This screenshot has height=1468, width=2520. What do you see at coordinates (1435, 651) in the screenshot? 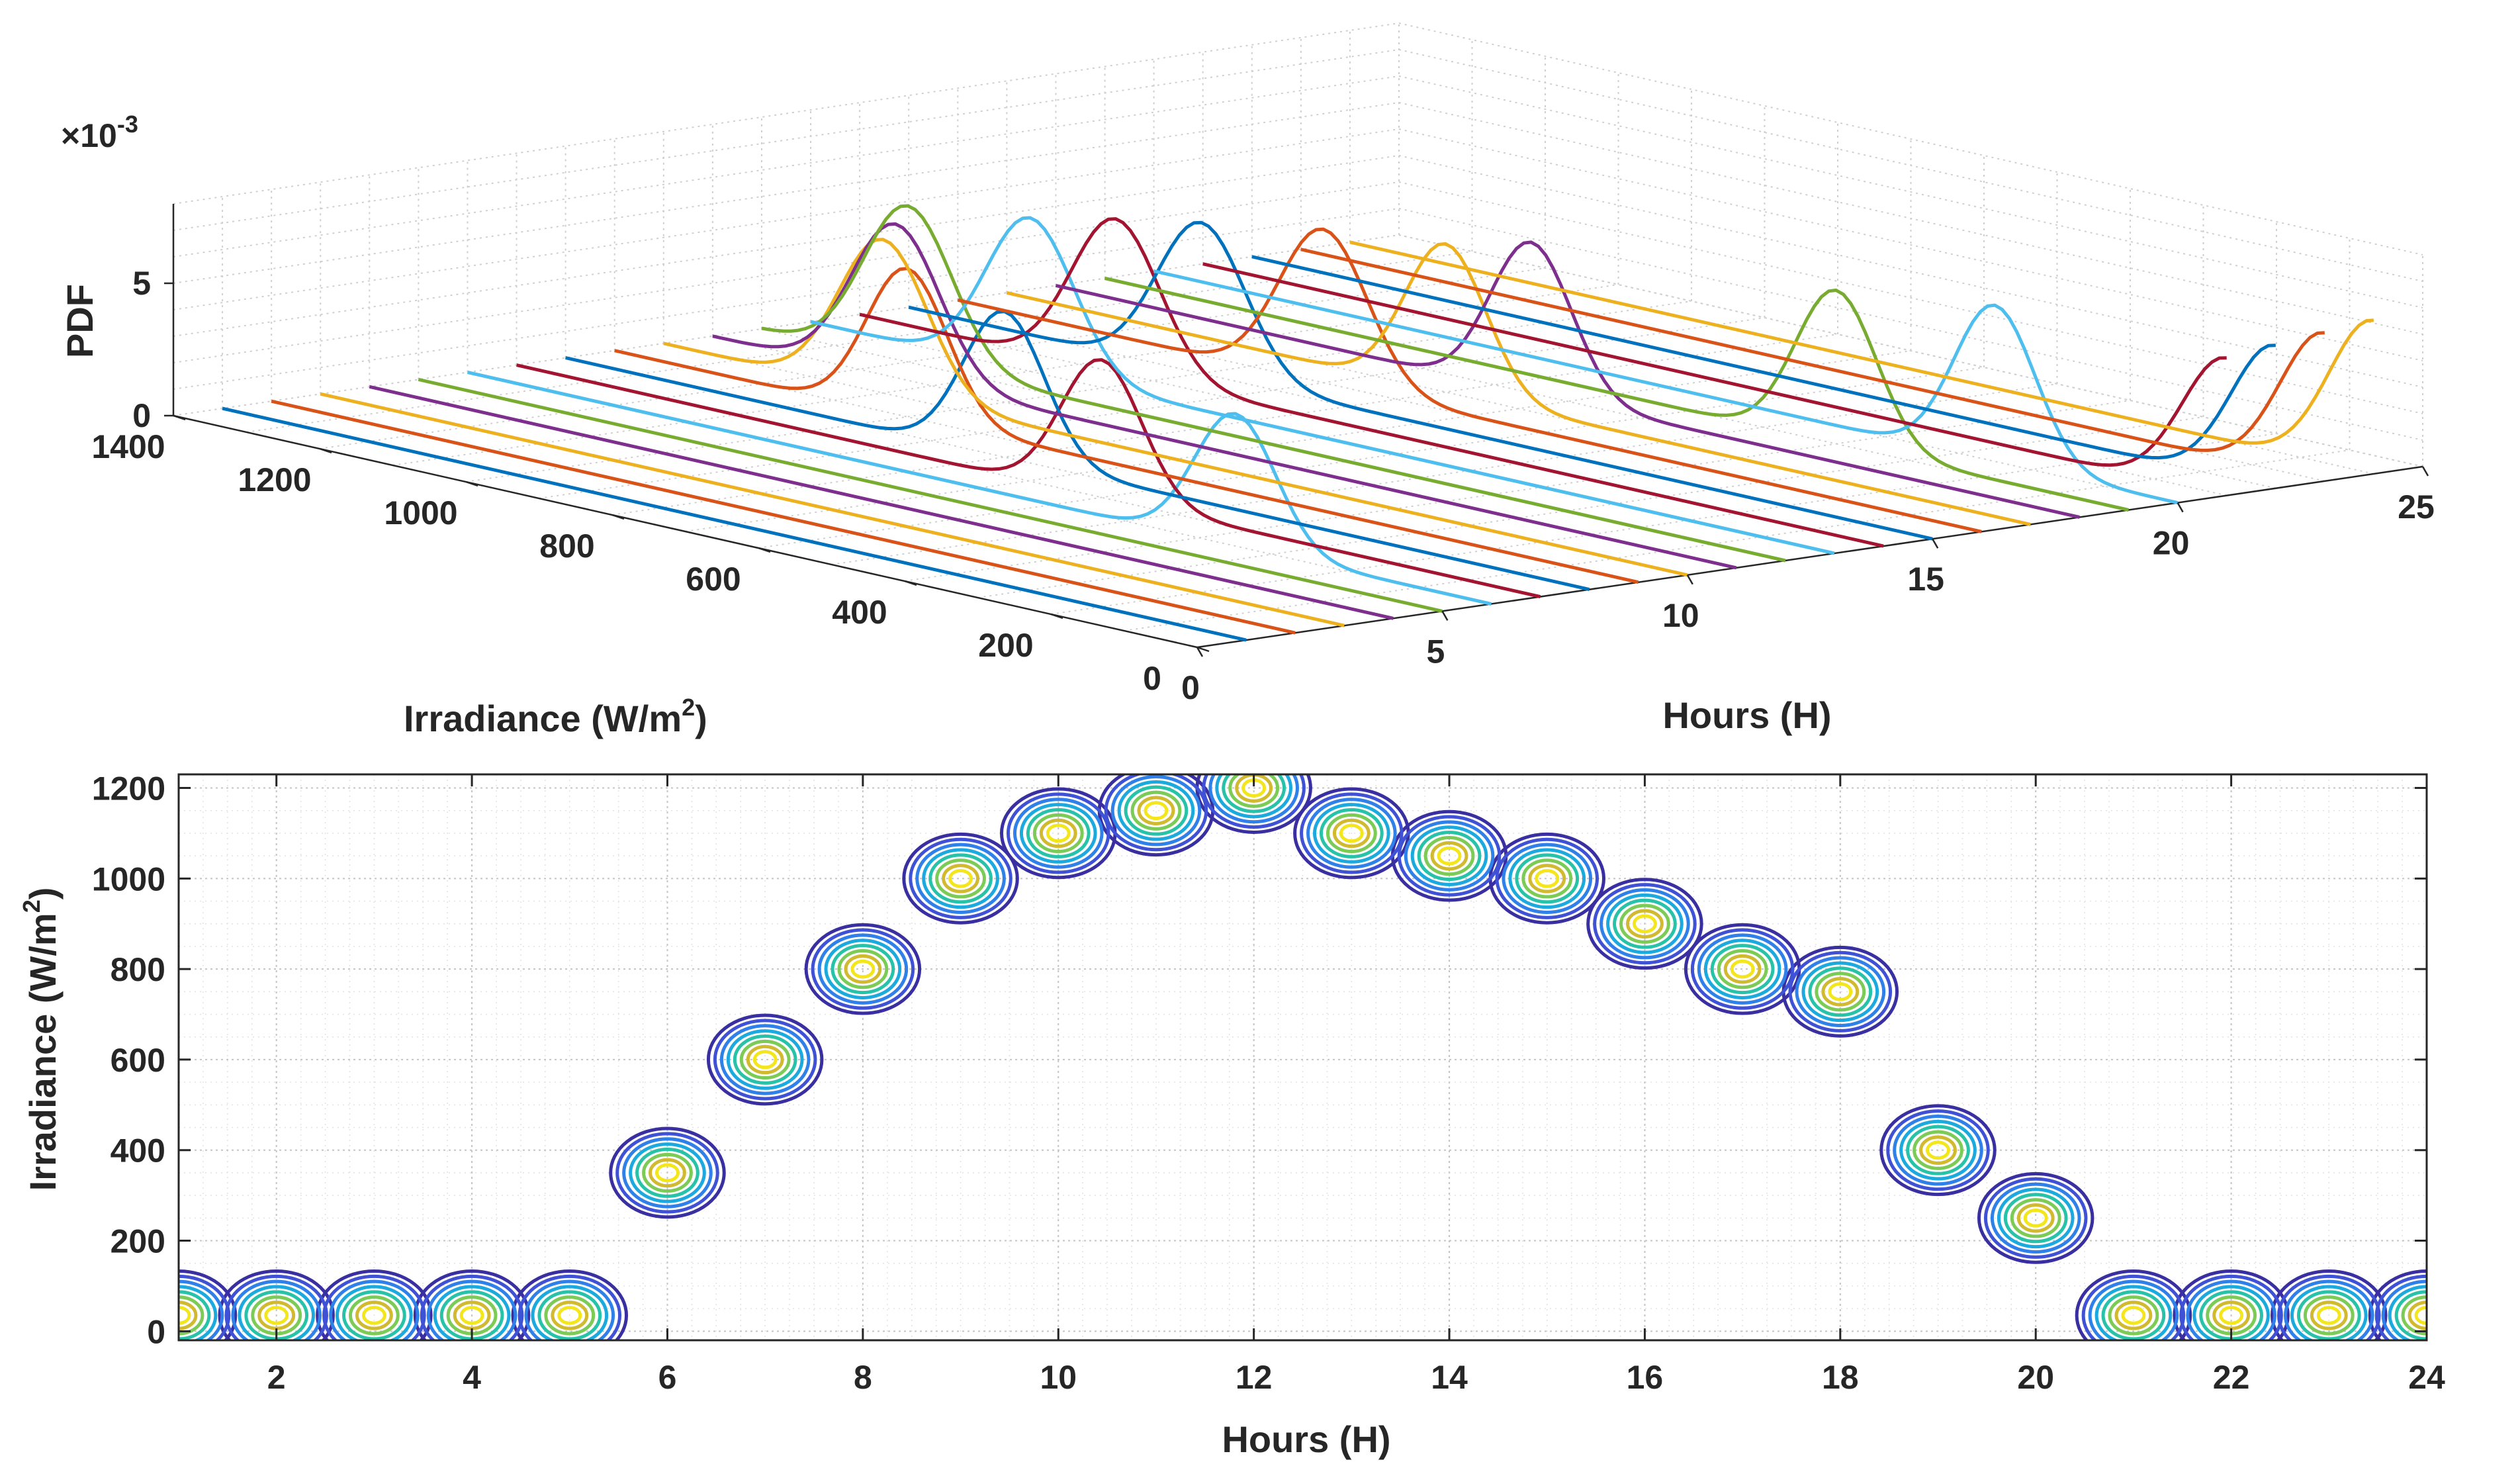
I see `x-tick-label: 5` at bounding box center [1435, 651].